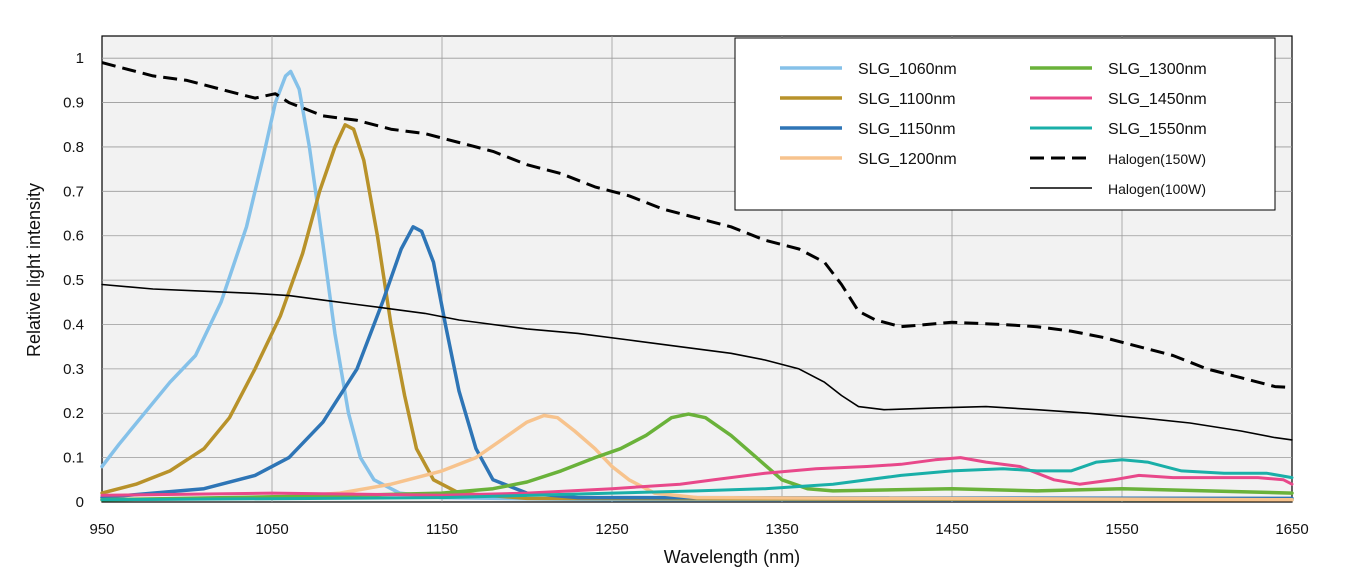 This screenshot has height=577, width=1348. I want to click on legend-label: SLG_1150nm, so click(907, 129).